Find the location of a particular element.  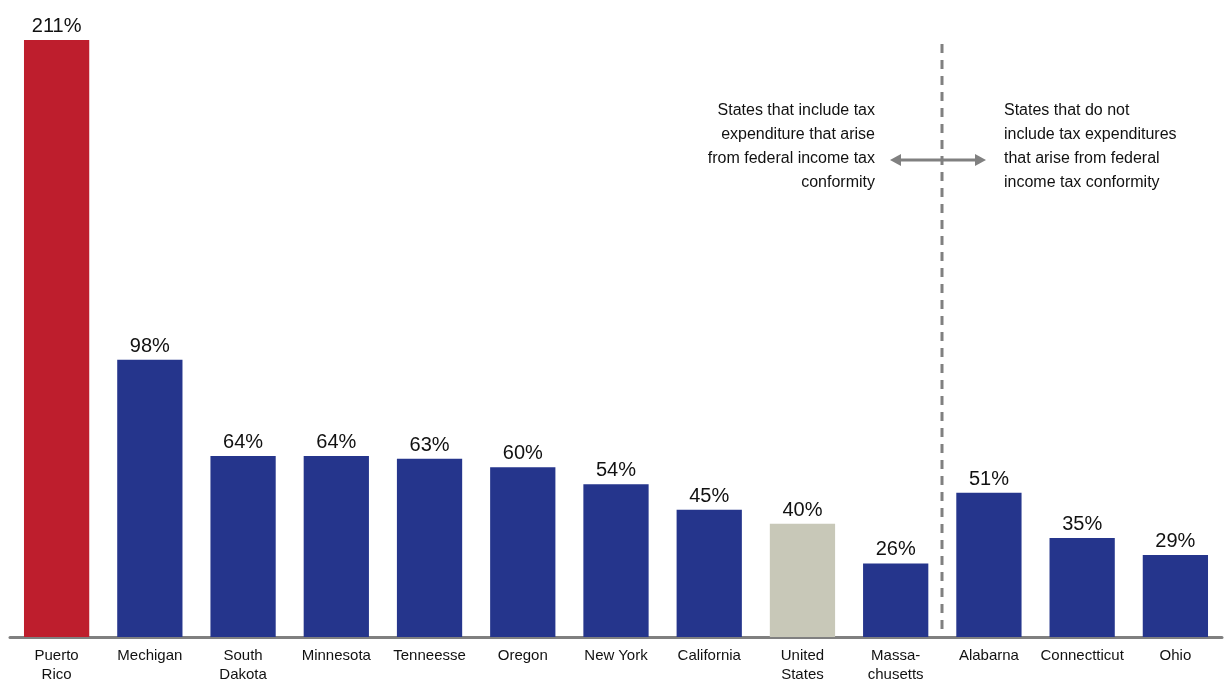

x-tick-label: Ohio is located at coordinates (1175, 654).